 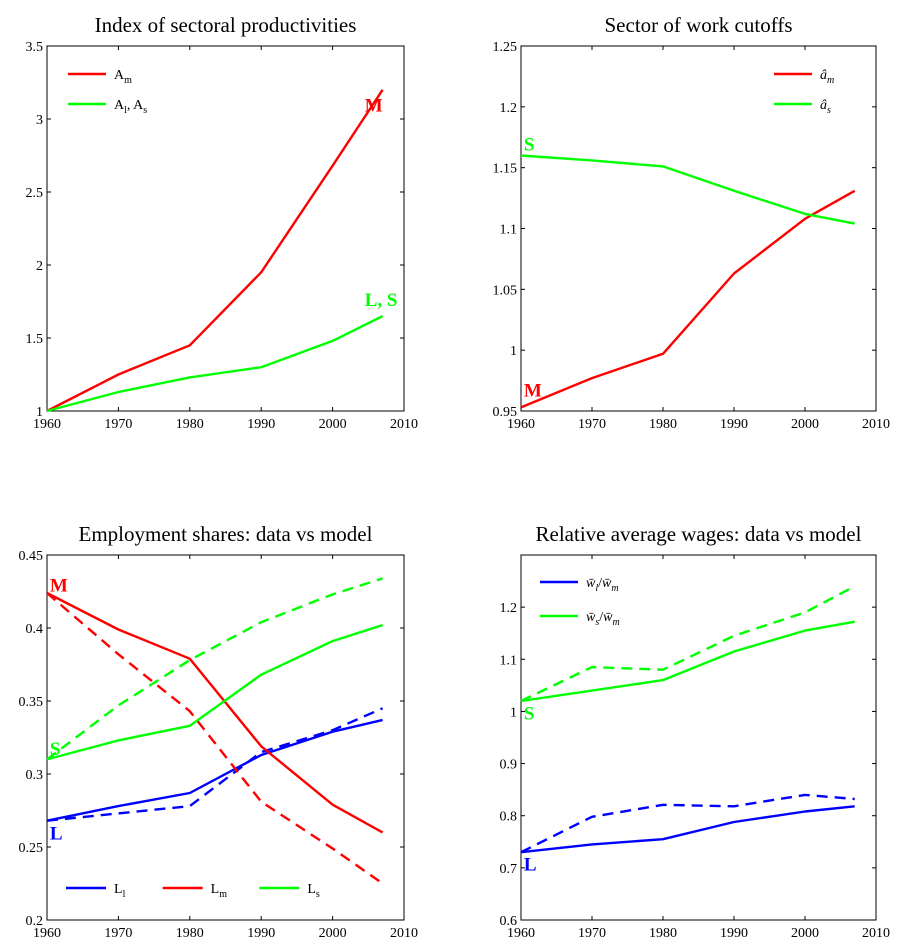 What do you see at coordinates (31, 556) in the screenshot?
I see `y-tick-label: 0.45` at bounding box center [31, 556].